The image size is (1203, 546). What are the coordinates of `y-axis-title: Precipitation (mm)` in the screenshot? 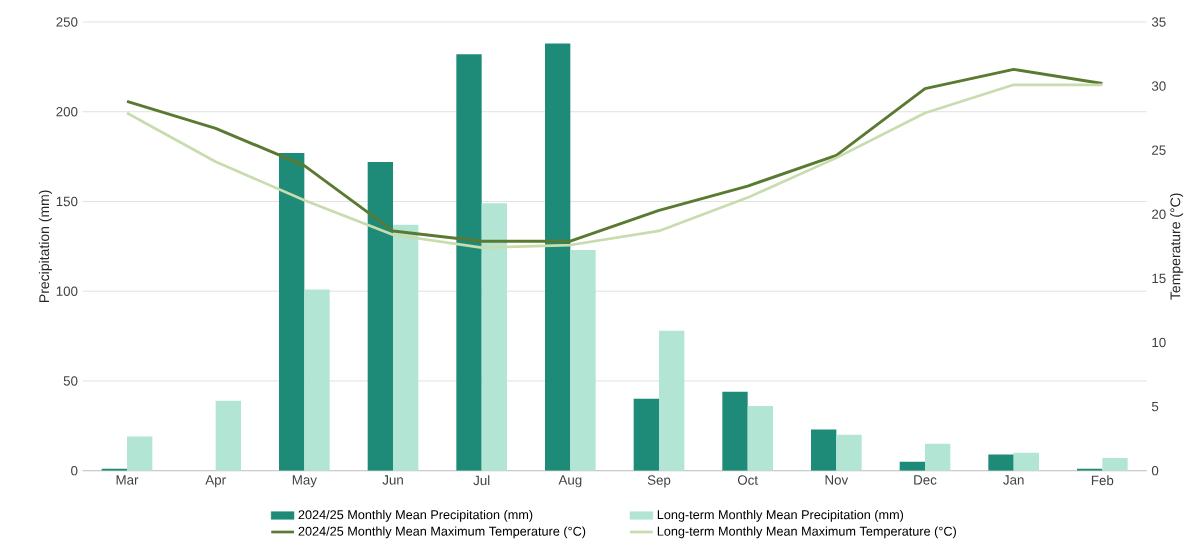 It's located at (45, 246).